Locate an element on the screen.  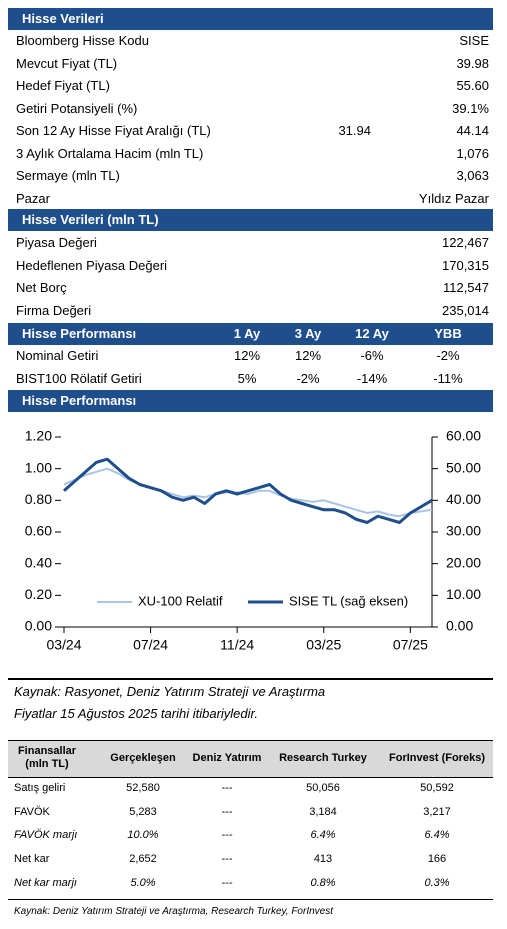
y-tick-label: 0.80 is located at coordinates (38, 499).